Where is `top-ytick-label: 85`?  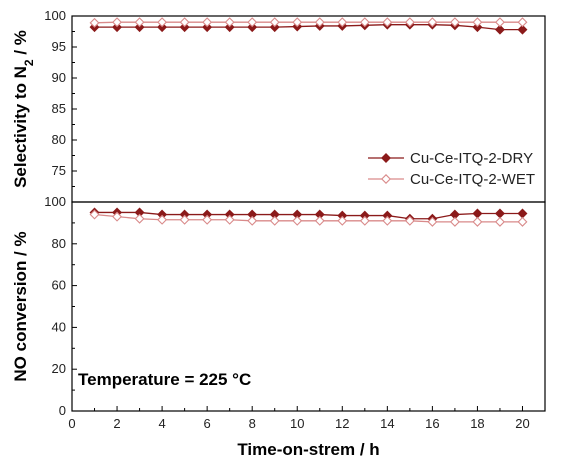
top-ytick-label: 85 is located at coordinates (59, 108).